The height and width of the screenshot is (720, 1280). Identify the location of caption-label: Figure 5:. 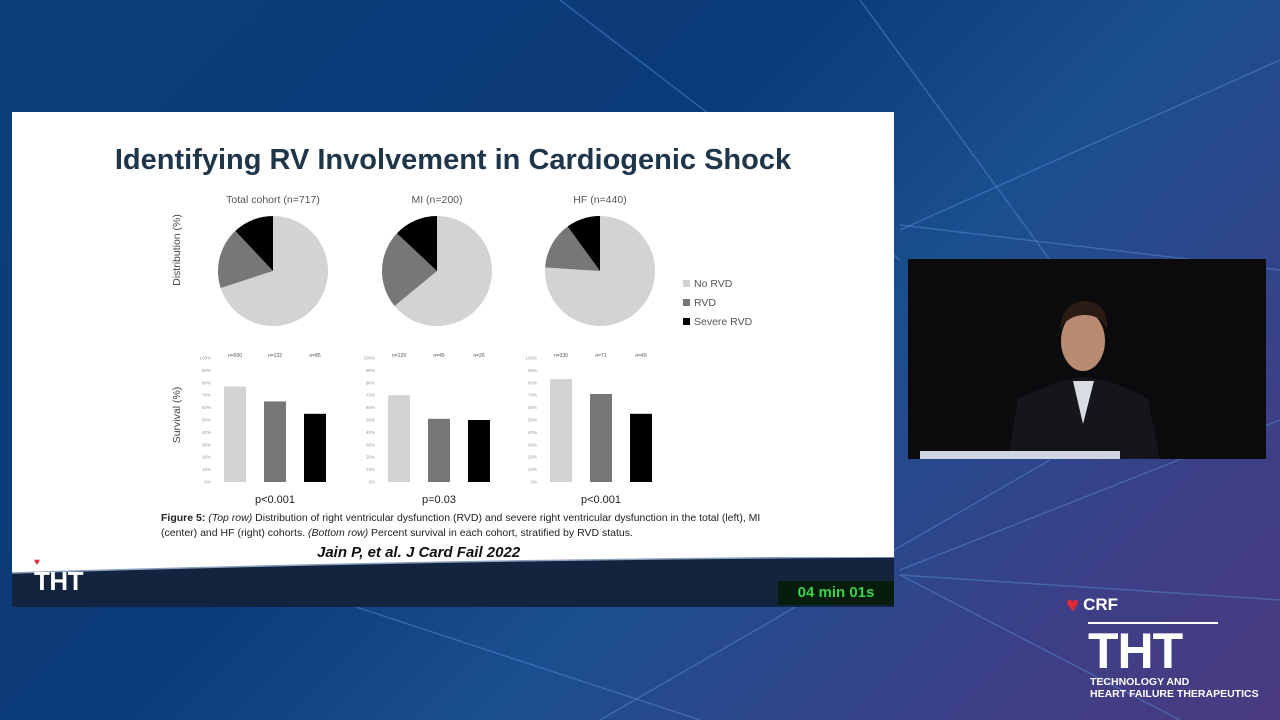
(183, 518).